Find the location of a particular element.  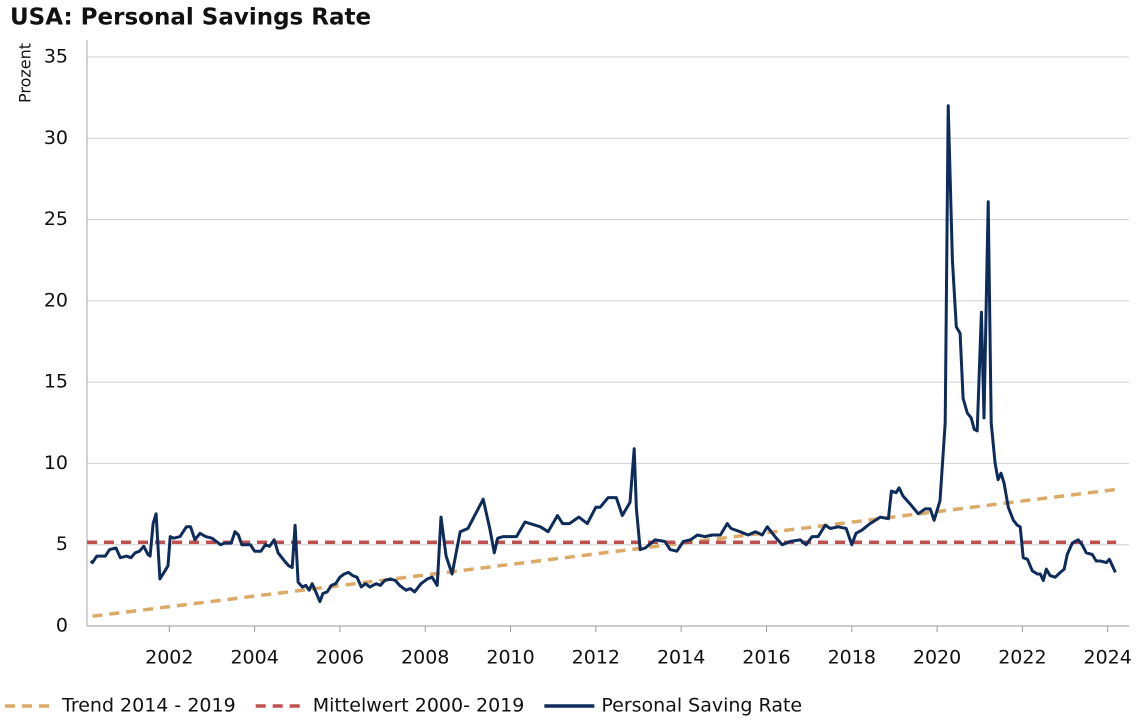

y-tick-label: 25 is located at coordinates (56, 219).